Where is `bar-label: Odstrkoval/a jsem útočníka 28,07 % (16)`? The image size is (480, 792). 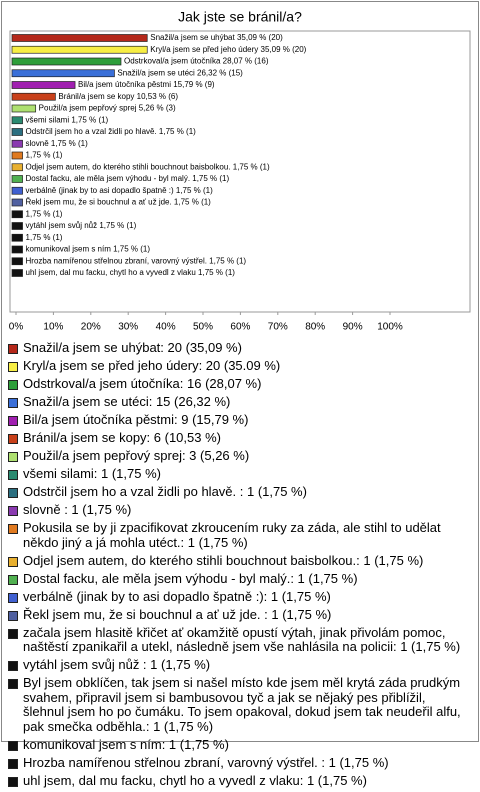 bar-label: Odstrkoval/a jsem útočníka 28,07 % (16) is located at coordinates (196, 61).